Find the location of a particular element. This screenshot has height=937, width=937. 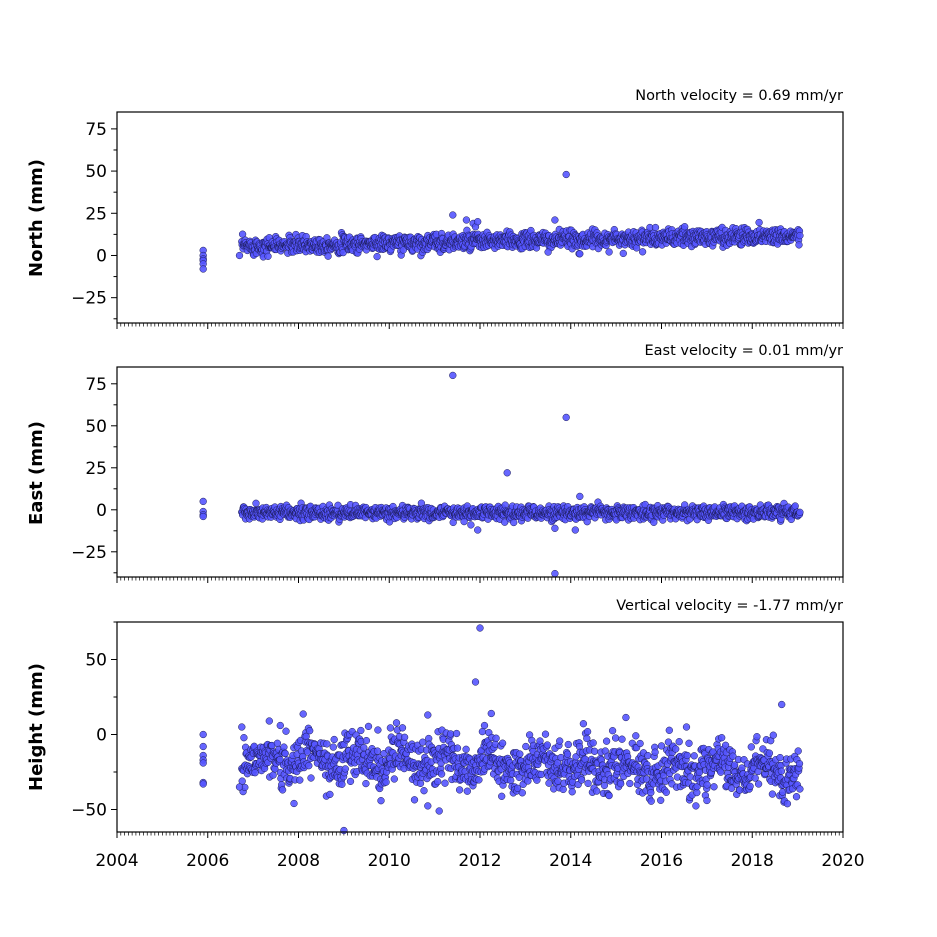

height-y-ticks: −50 0 50 is located at coordinates (94, 721).